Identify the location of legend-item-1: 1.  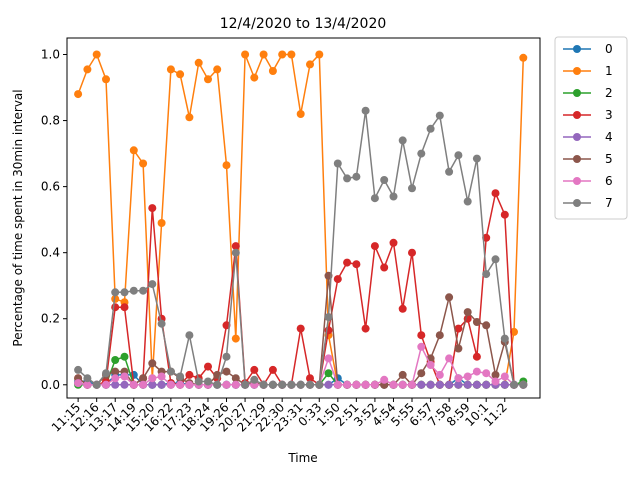
(588, 71).